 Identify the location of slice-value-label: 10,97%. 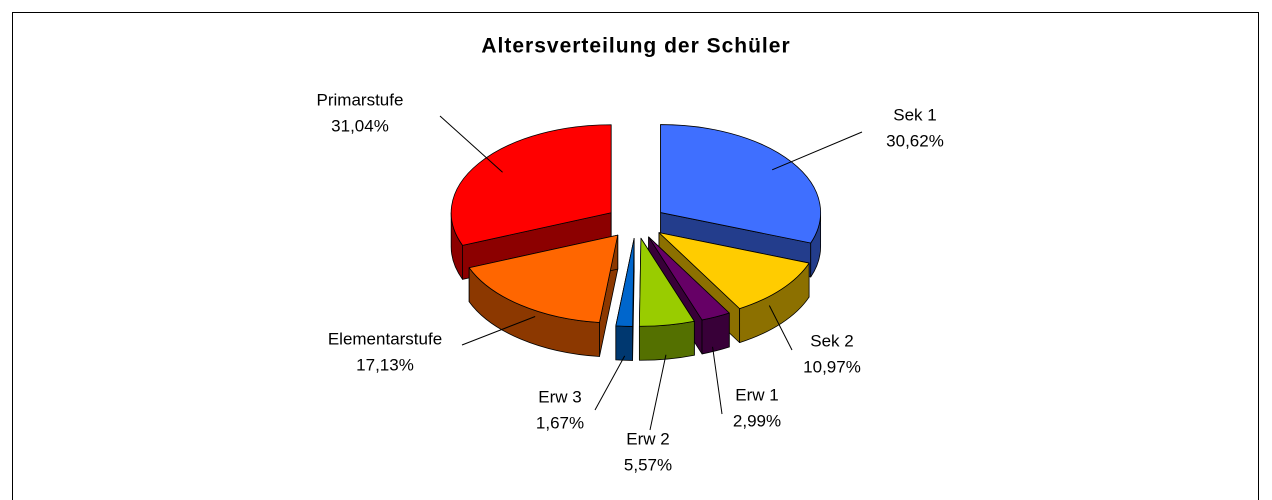
(832, 366).